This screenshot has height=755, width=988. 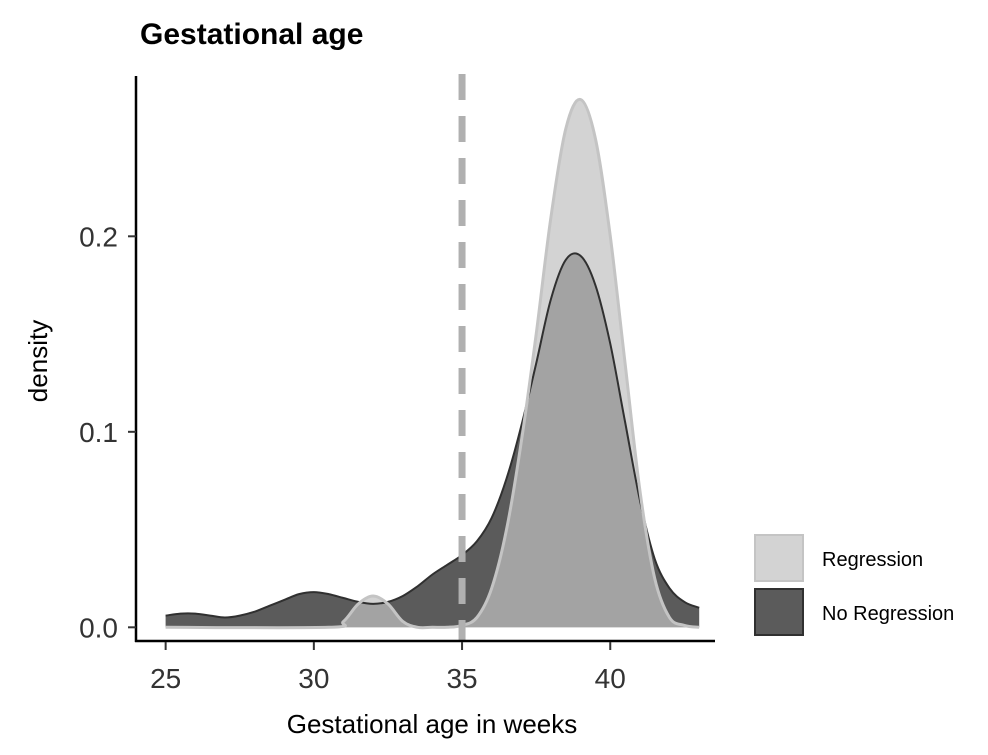 What do you see at coordinates (872, 560) in the screenshot?
I see `legend-label-regression: Regression` at bounding box center [872, 560].